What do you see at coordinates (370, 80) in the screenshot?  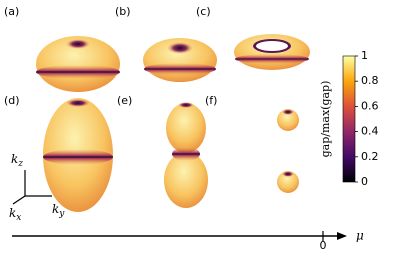 I see `colorbar-tick-label: 0.8` at bounding box center [370, 80].